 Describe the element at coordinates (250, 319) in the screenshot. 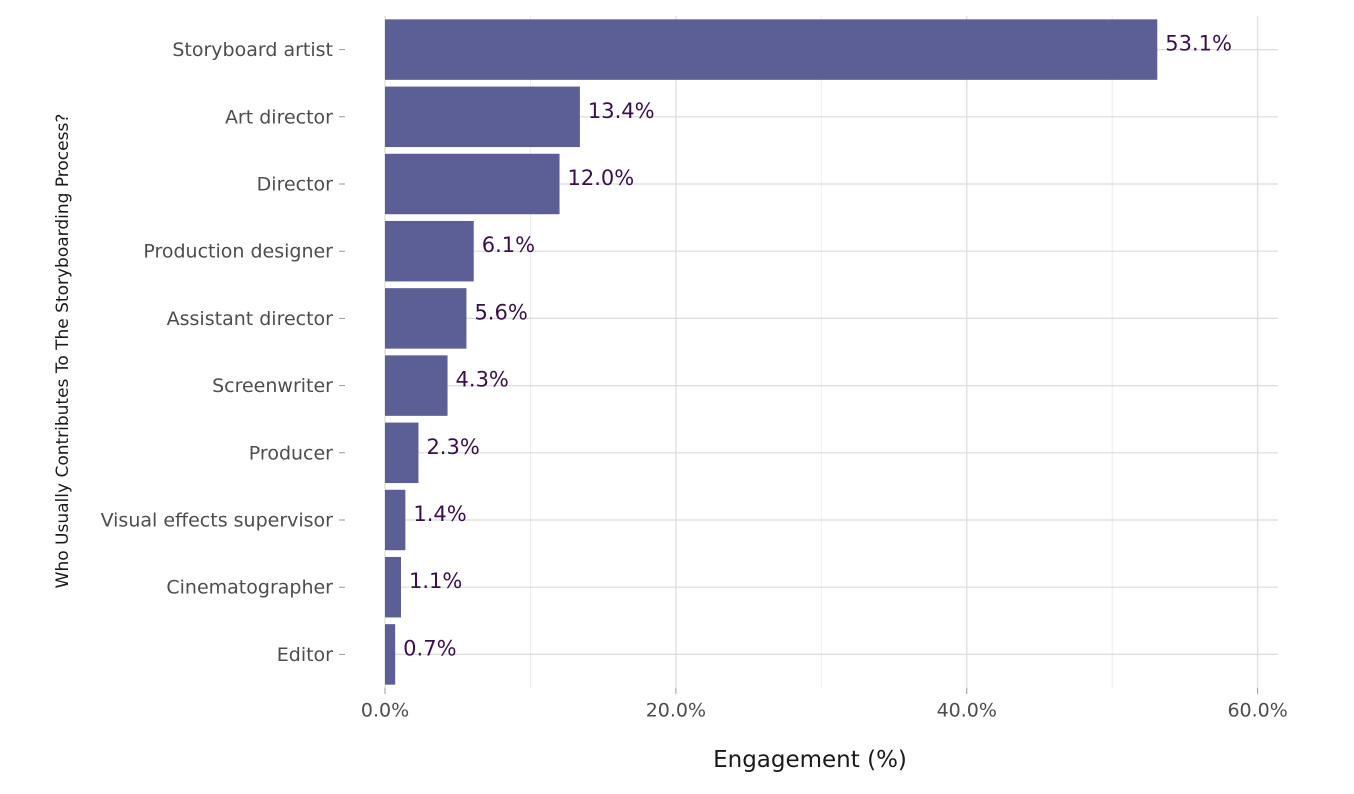

I see `y-tick-label: Assistant director` at that location.